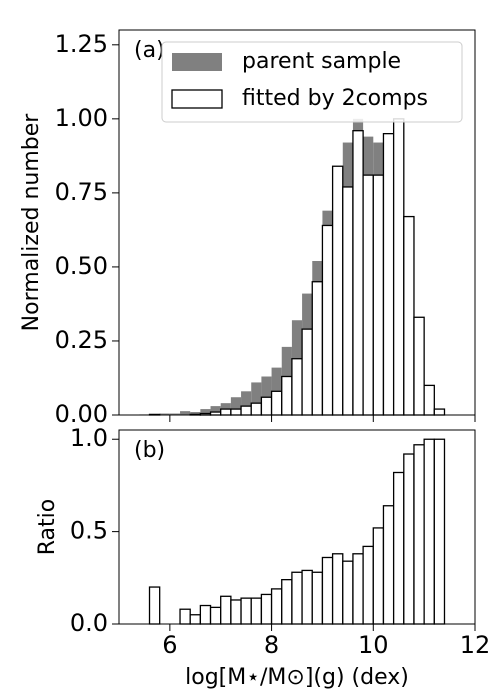 The image size is (500, 700). What do you see at coordinates (373, 645) in the screenshot?
I see `x-tick-label: 10` at bounding box center [373, 645].